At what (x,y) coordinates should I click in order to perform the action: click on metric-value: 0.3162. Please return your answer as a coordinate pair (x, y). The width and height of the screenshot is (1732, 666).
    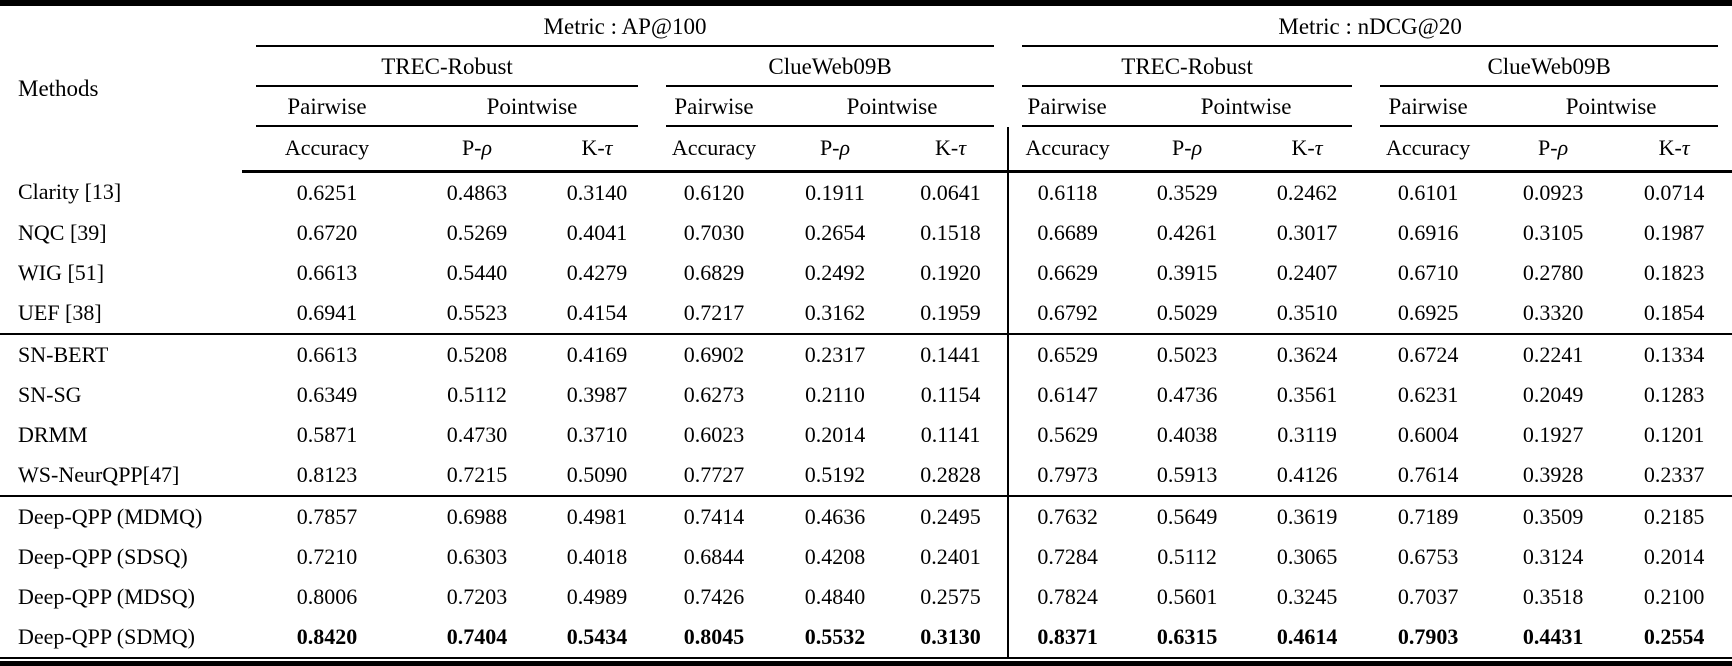
    Looking at the image, I should click on (835, 312).